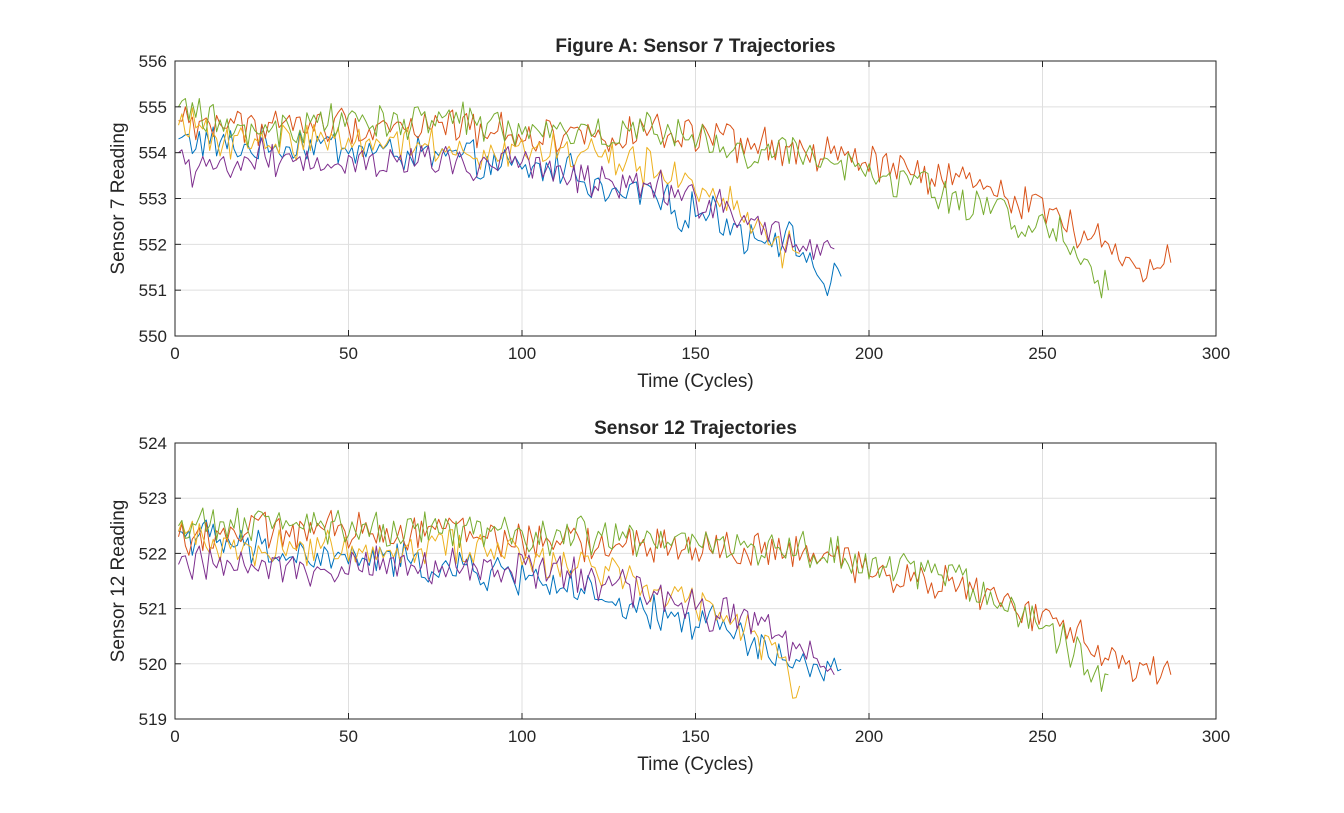 The height and width of the screenshot is (813, 1344). What do you see at coordinates (153, 199) in the screenshot?
I see `y-tick-label: 553` at bounding box center [153, 199].